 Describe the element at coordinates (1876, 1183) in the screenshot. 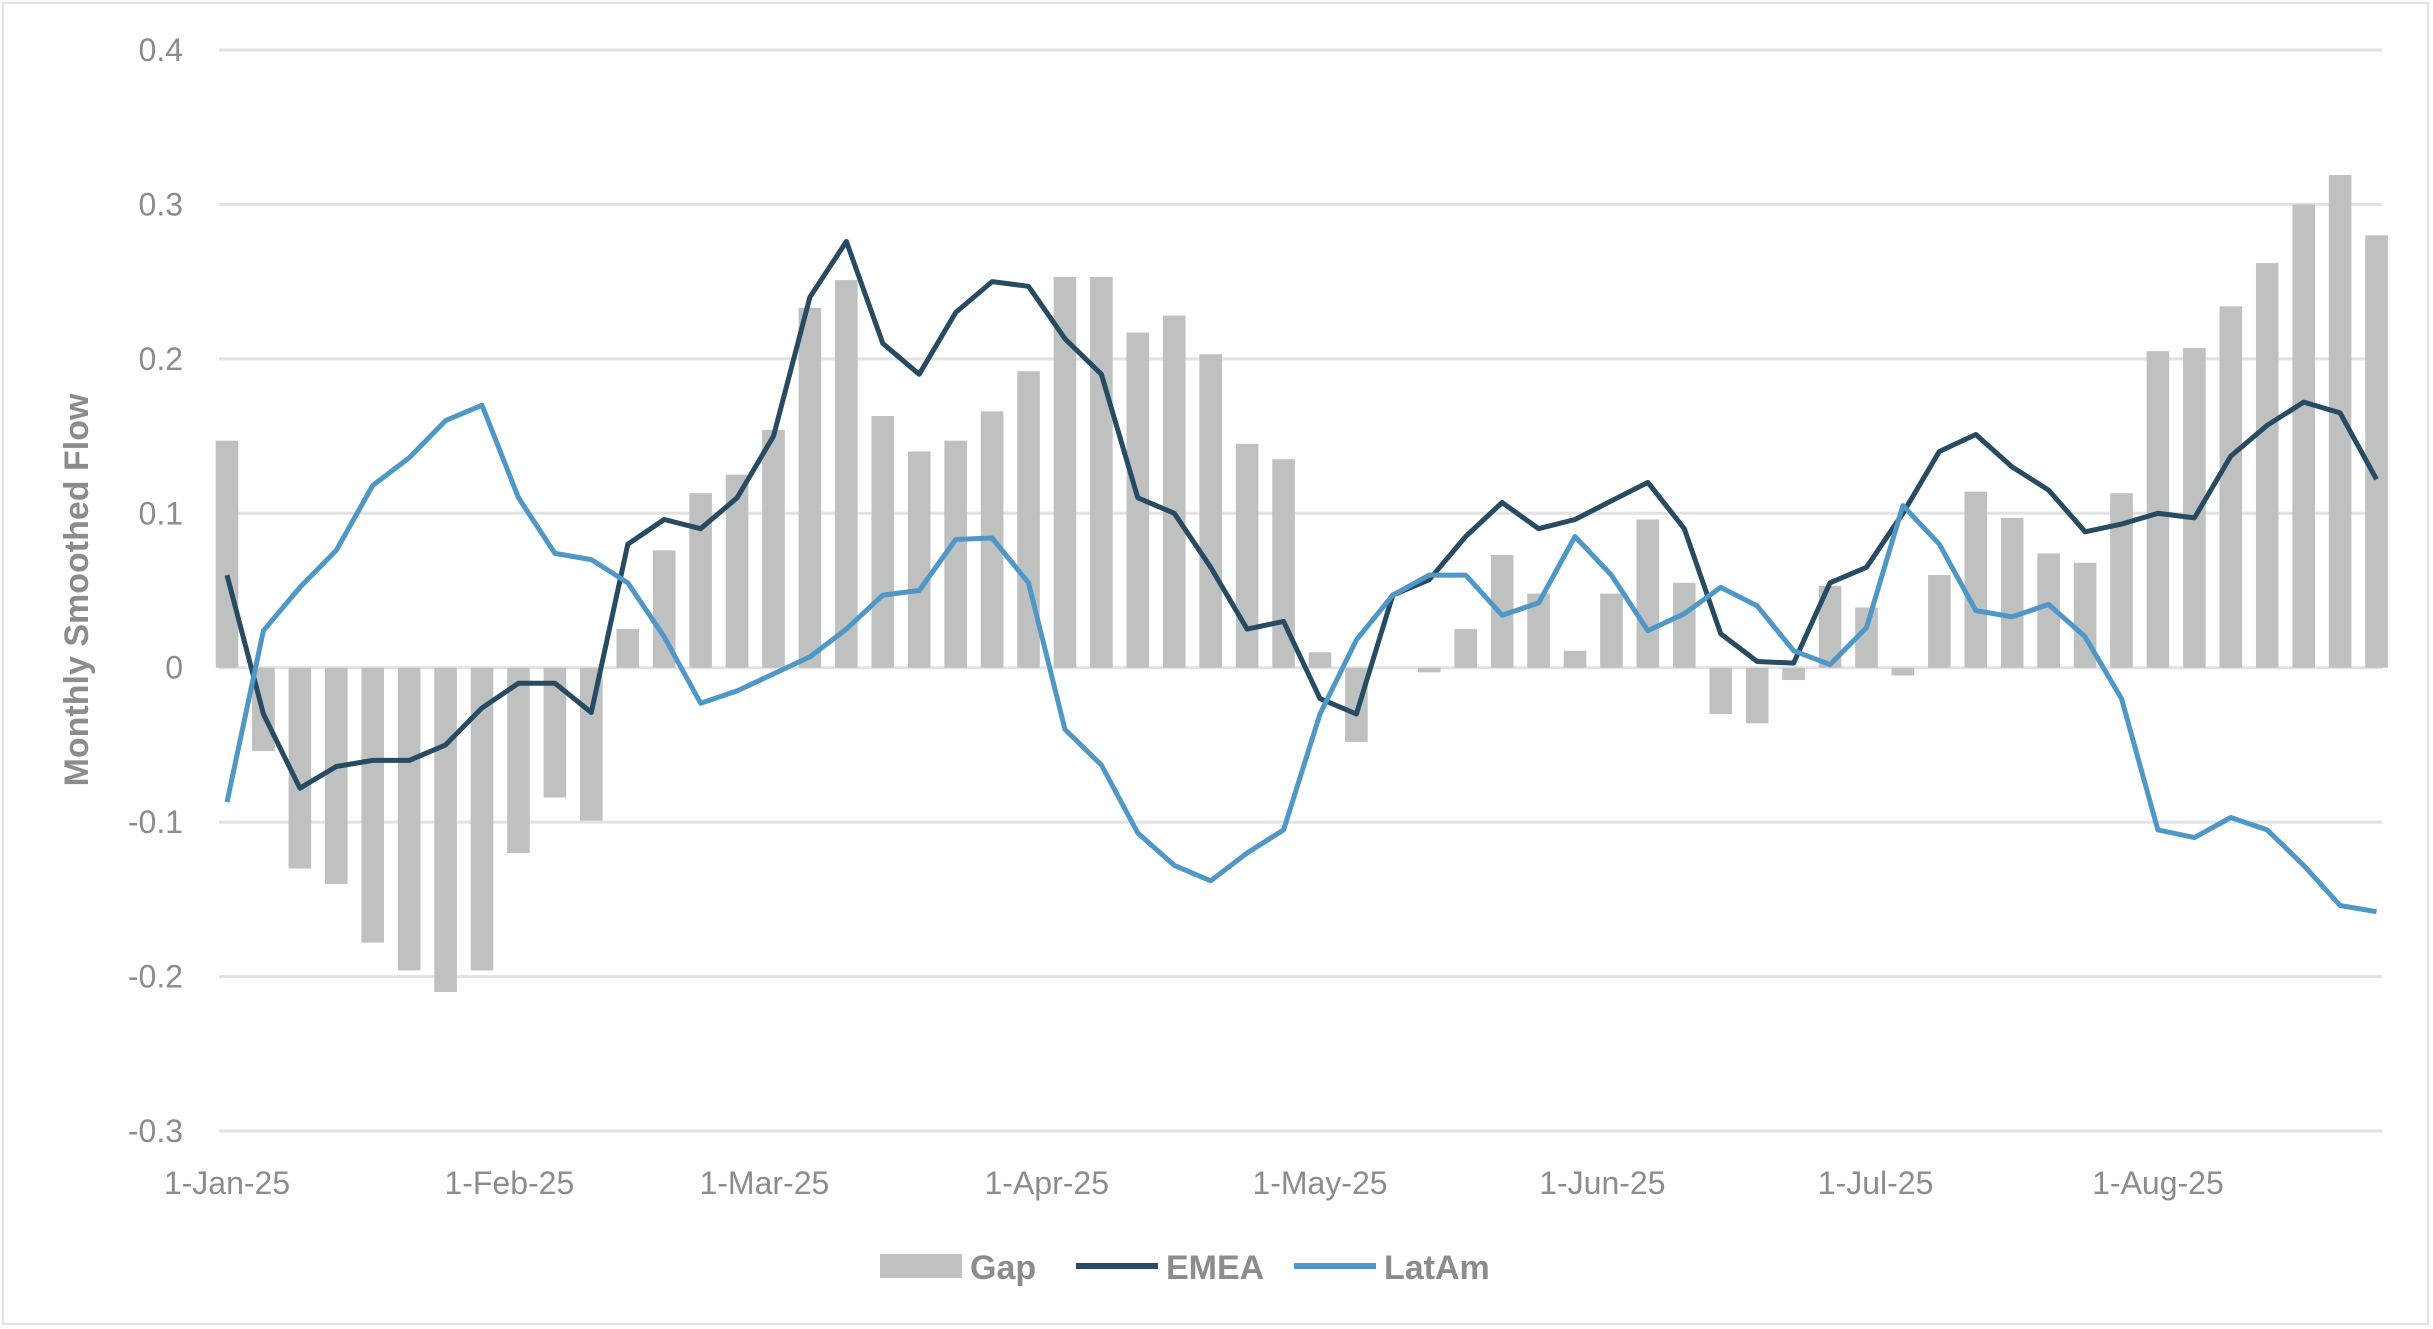

I see `x-tick-label: 1-Jul-25` at that location.